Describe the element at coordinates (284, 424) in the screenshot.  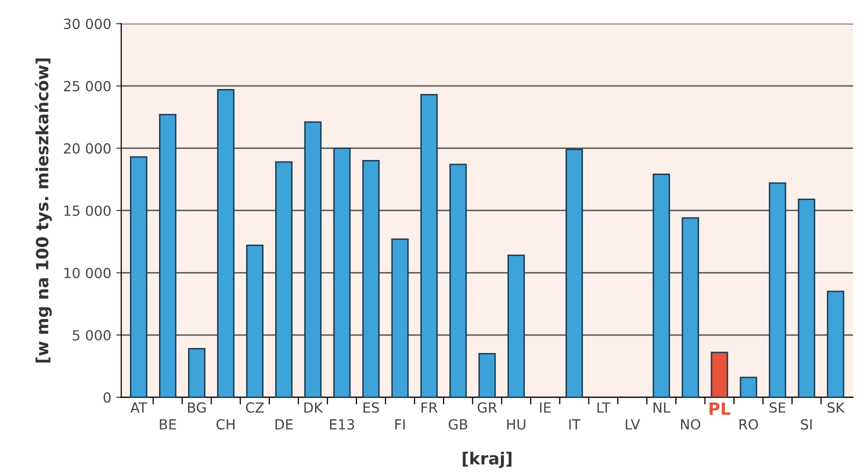
I see `x-tick-label: DE` at that location.